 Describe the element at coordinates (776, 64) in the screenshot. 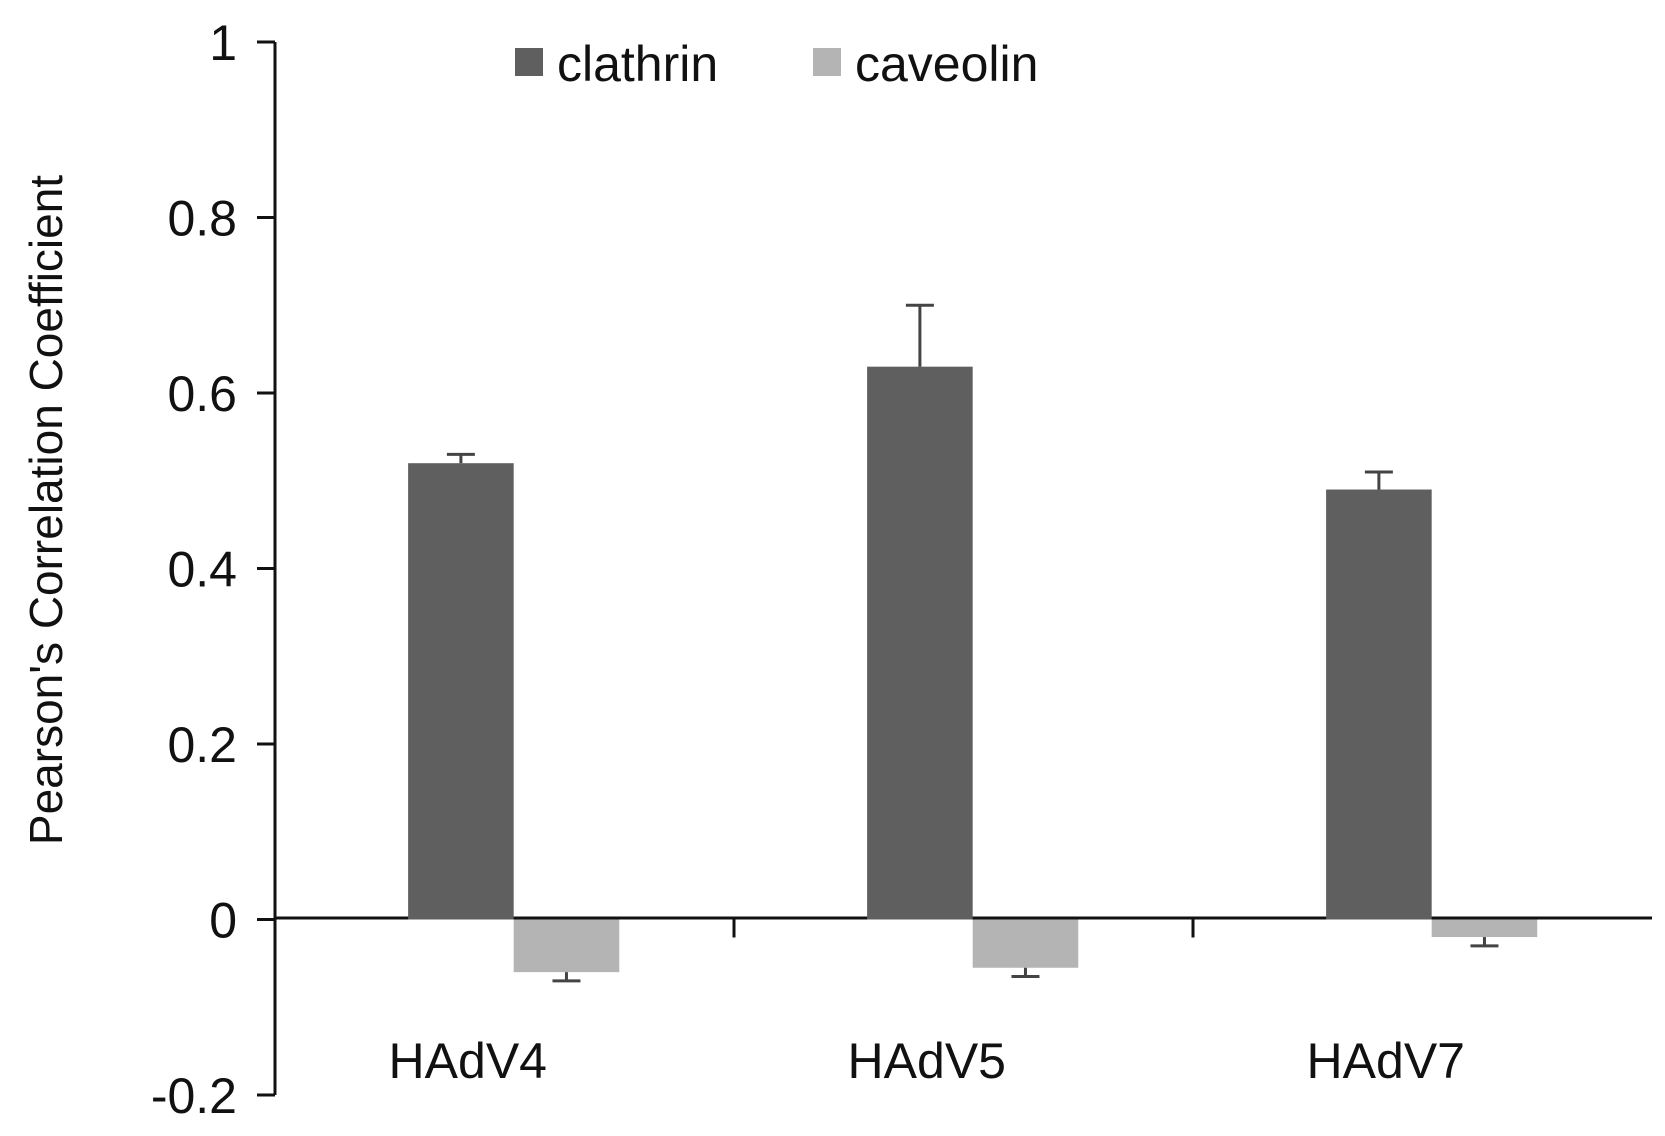

I see `legend: clathrin caveolin` at that location.